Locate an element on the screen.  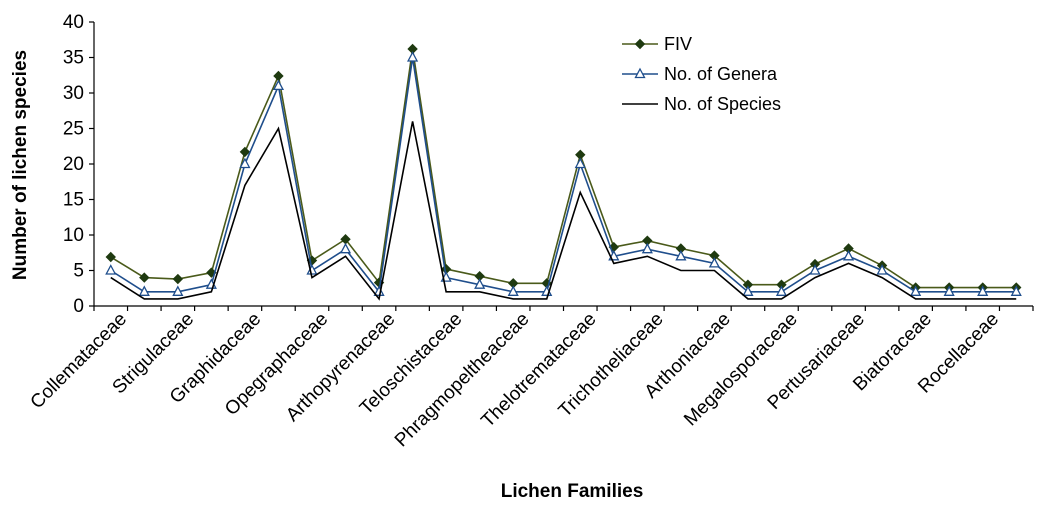
y-tick-label: 5 is located at coordinates (78, 271).